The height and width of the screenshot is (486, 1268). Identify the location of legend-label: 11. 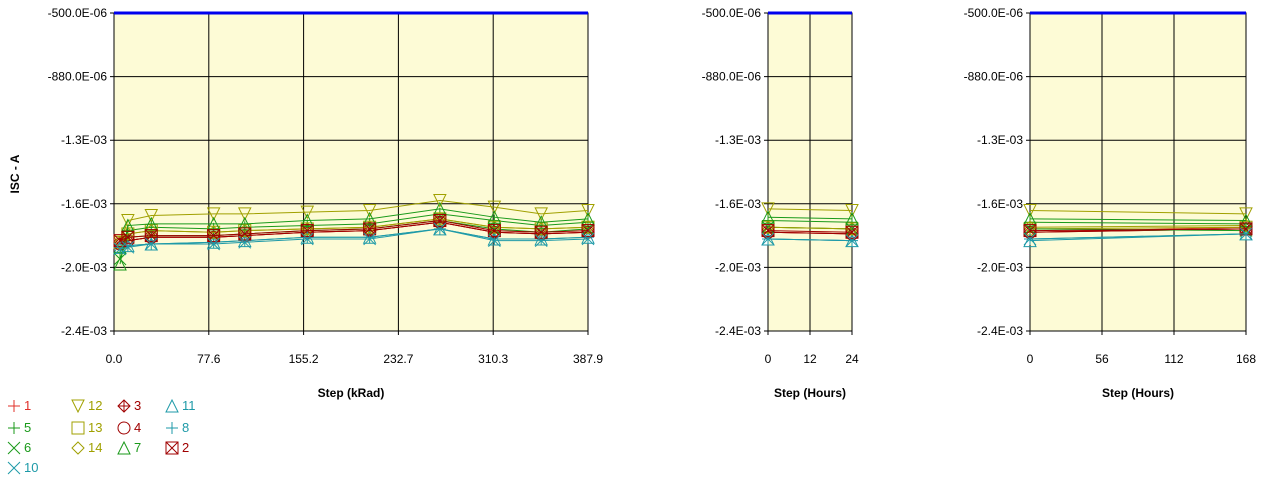
(189, 405).